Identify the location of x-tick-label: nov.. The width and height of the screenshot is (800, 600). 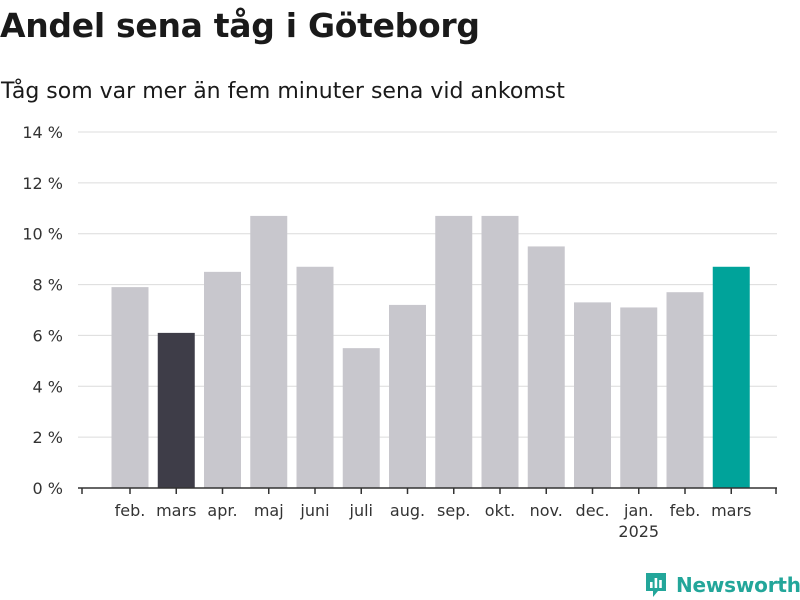
(546, 510).